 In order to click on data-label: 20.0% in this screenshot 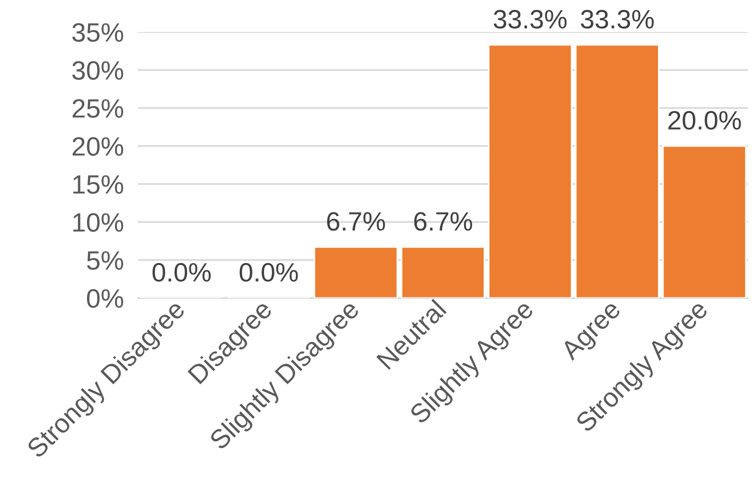, I will do `click(704, 120)`.